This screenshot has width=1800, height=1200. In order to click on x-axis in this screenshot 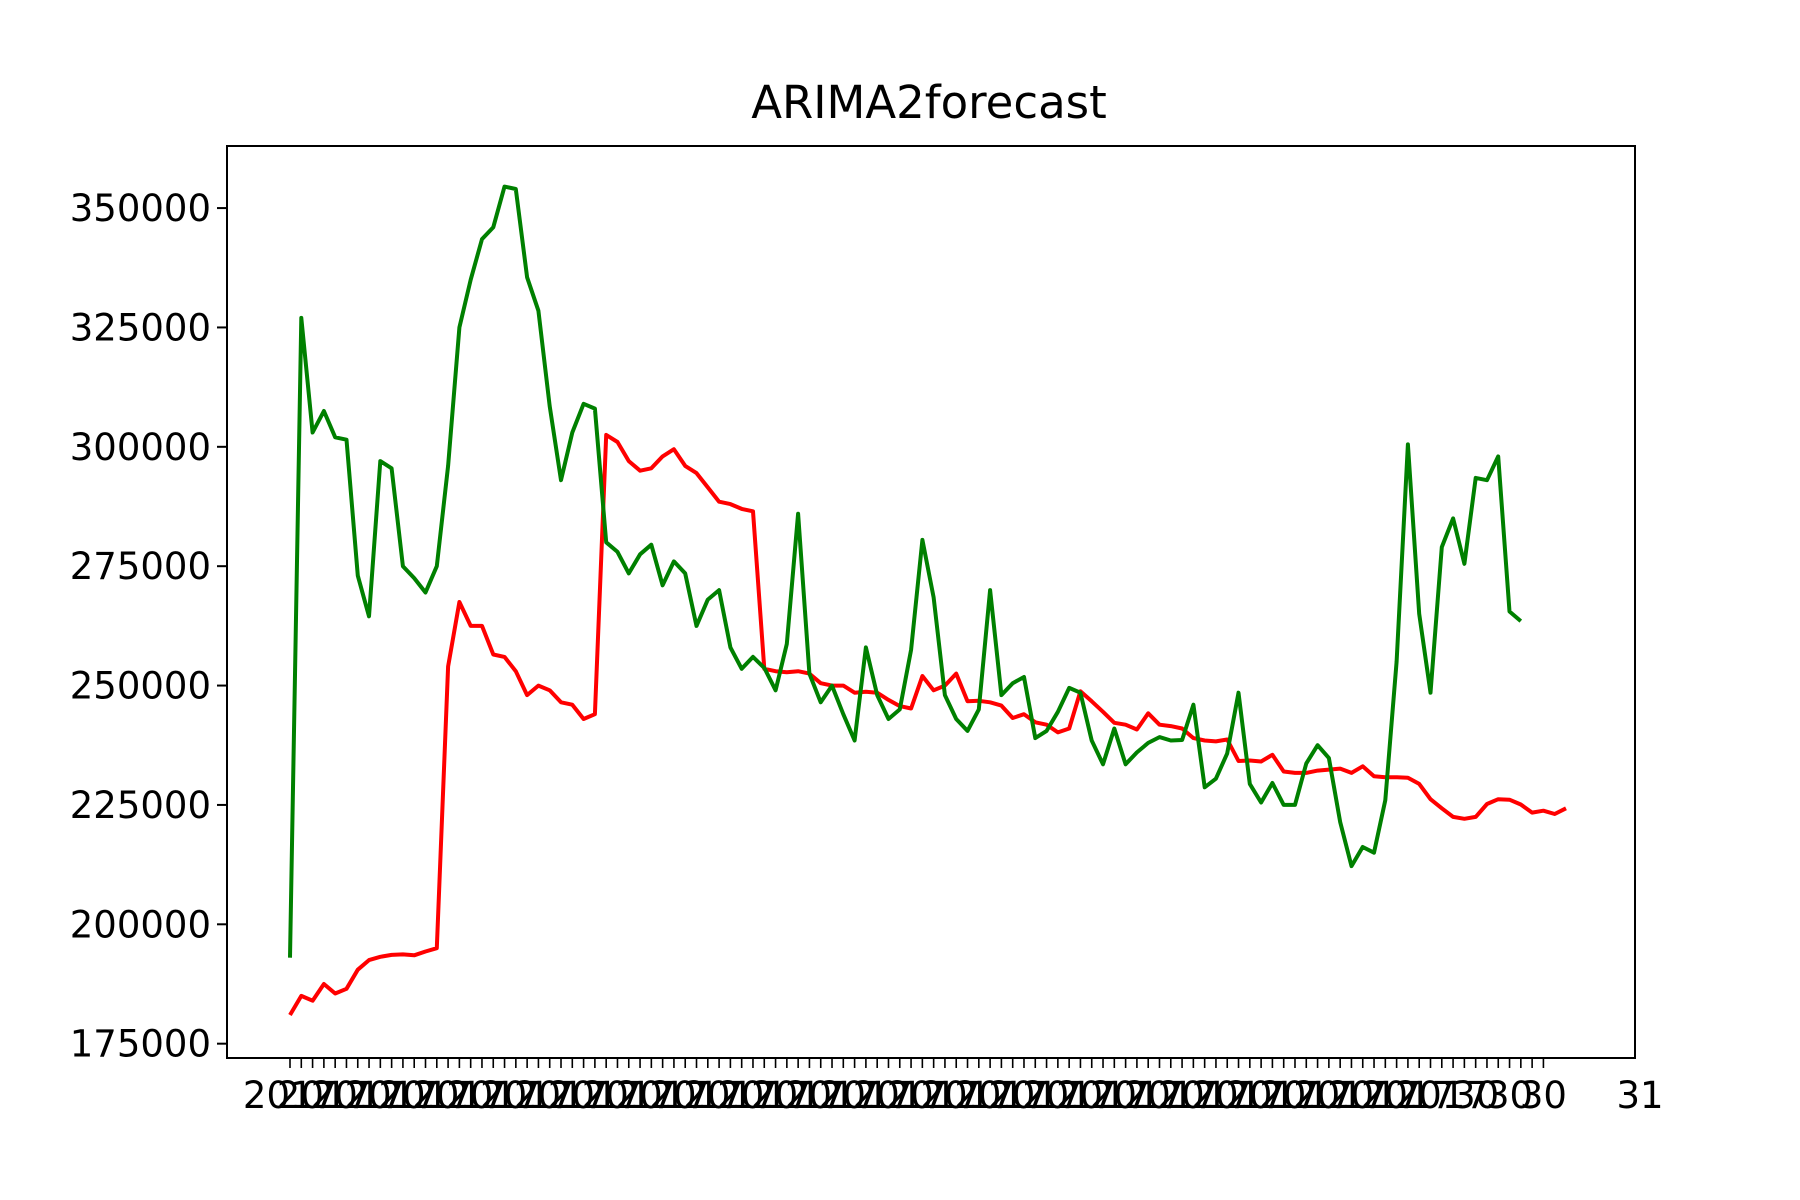, I will do `click(917, 1063)`.